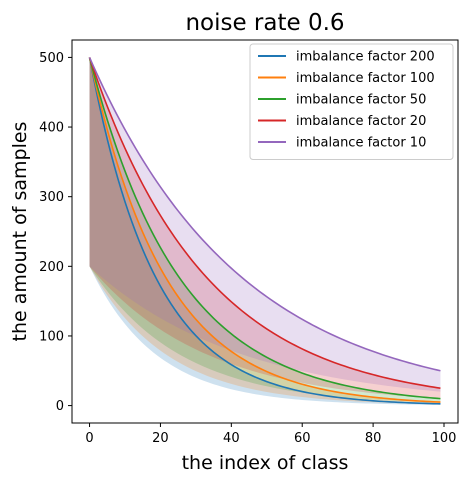 This screenshot has width=469, height=481. I want to click on chart-title: noise rate 0.6, so click(264, 23).